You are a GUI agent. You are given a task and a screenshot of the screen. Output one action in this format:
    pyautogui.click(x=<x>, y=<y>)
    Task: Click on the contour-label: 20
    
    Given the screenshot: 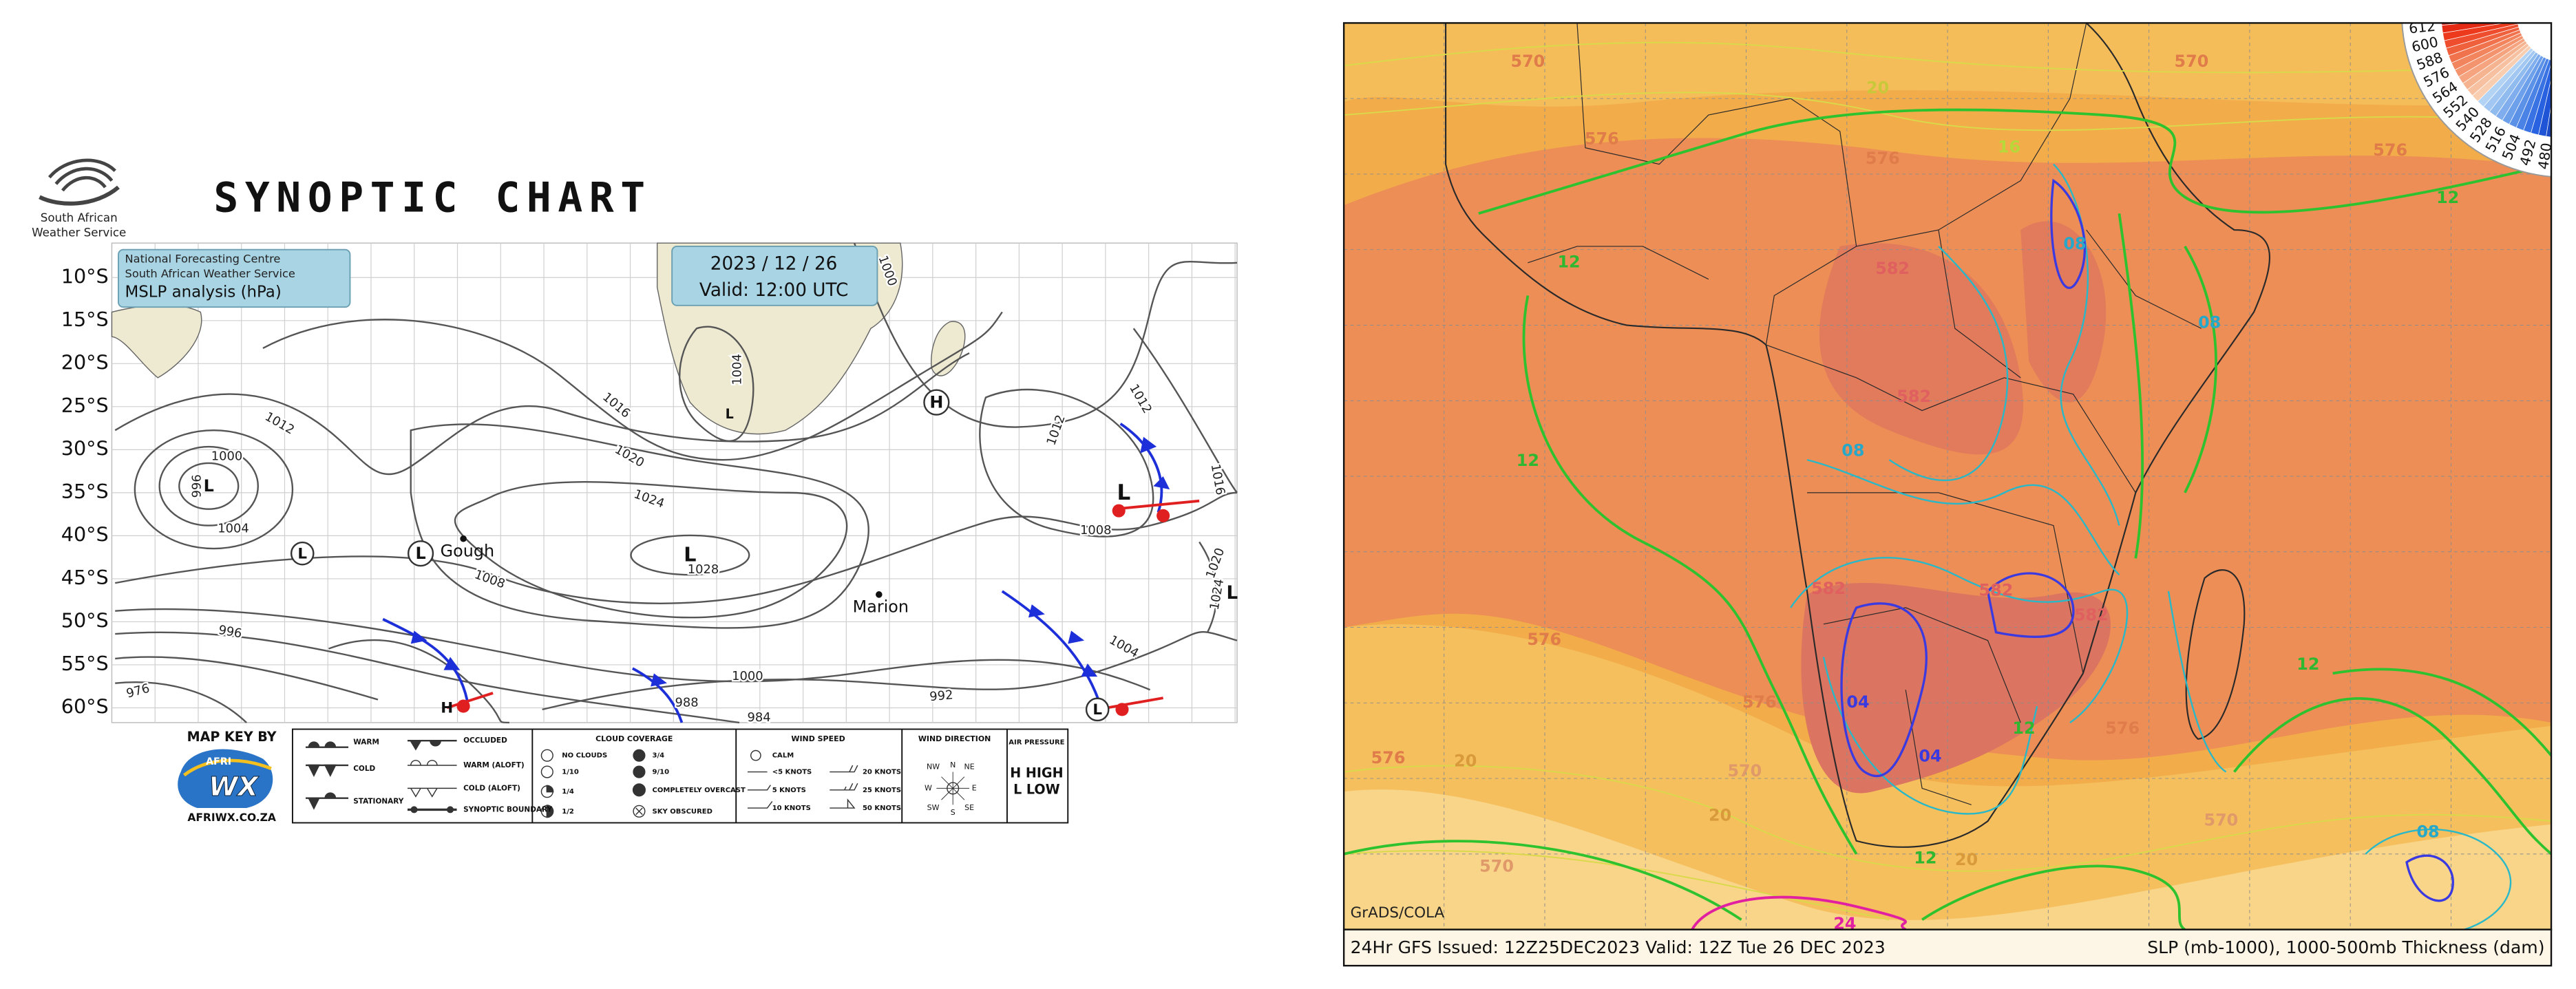 What is the action you would take?
    pyautogui.click(x=1720, y=815)
    